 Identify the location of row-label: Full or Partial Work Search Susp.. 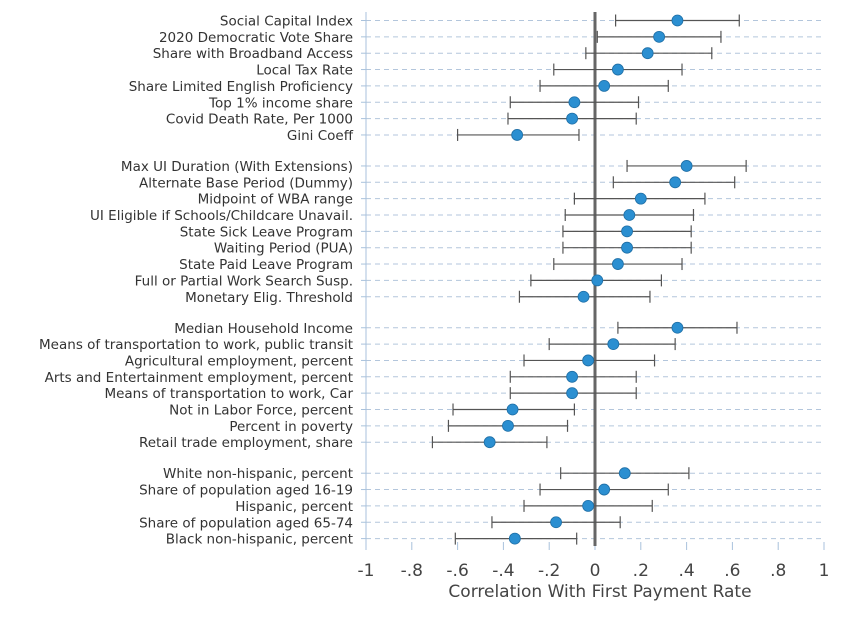
(244, 281).